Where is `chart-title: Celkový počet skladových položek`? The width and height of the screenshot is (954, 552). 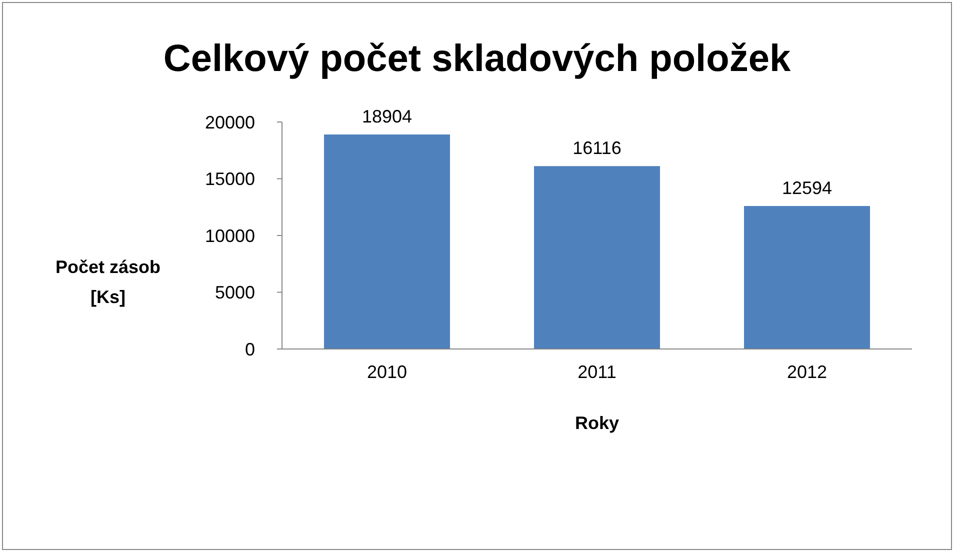 chart-title: Celkový počet skladových položek is located at coordinates (477, 59).